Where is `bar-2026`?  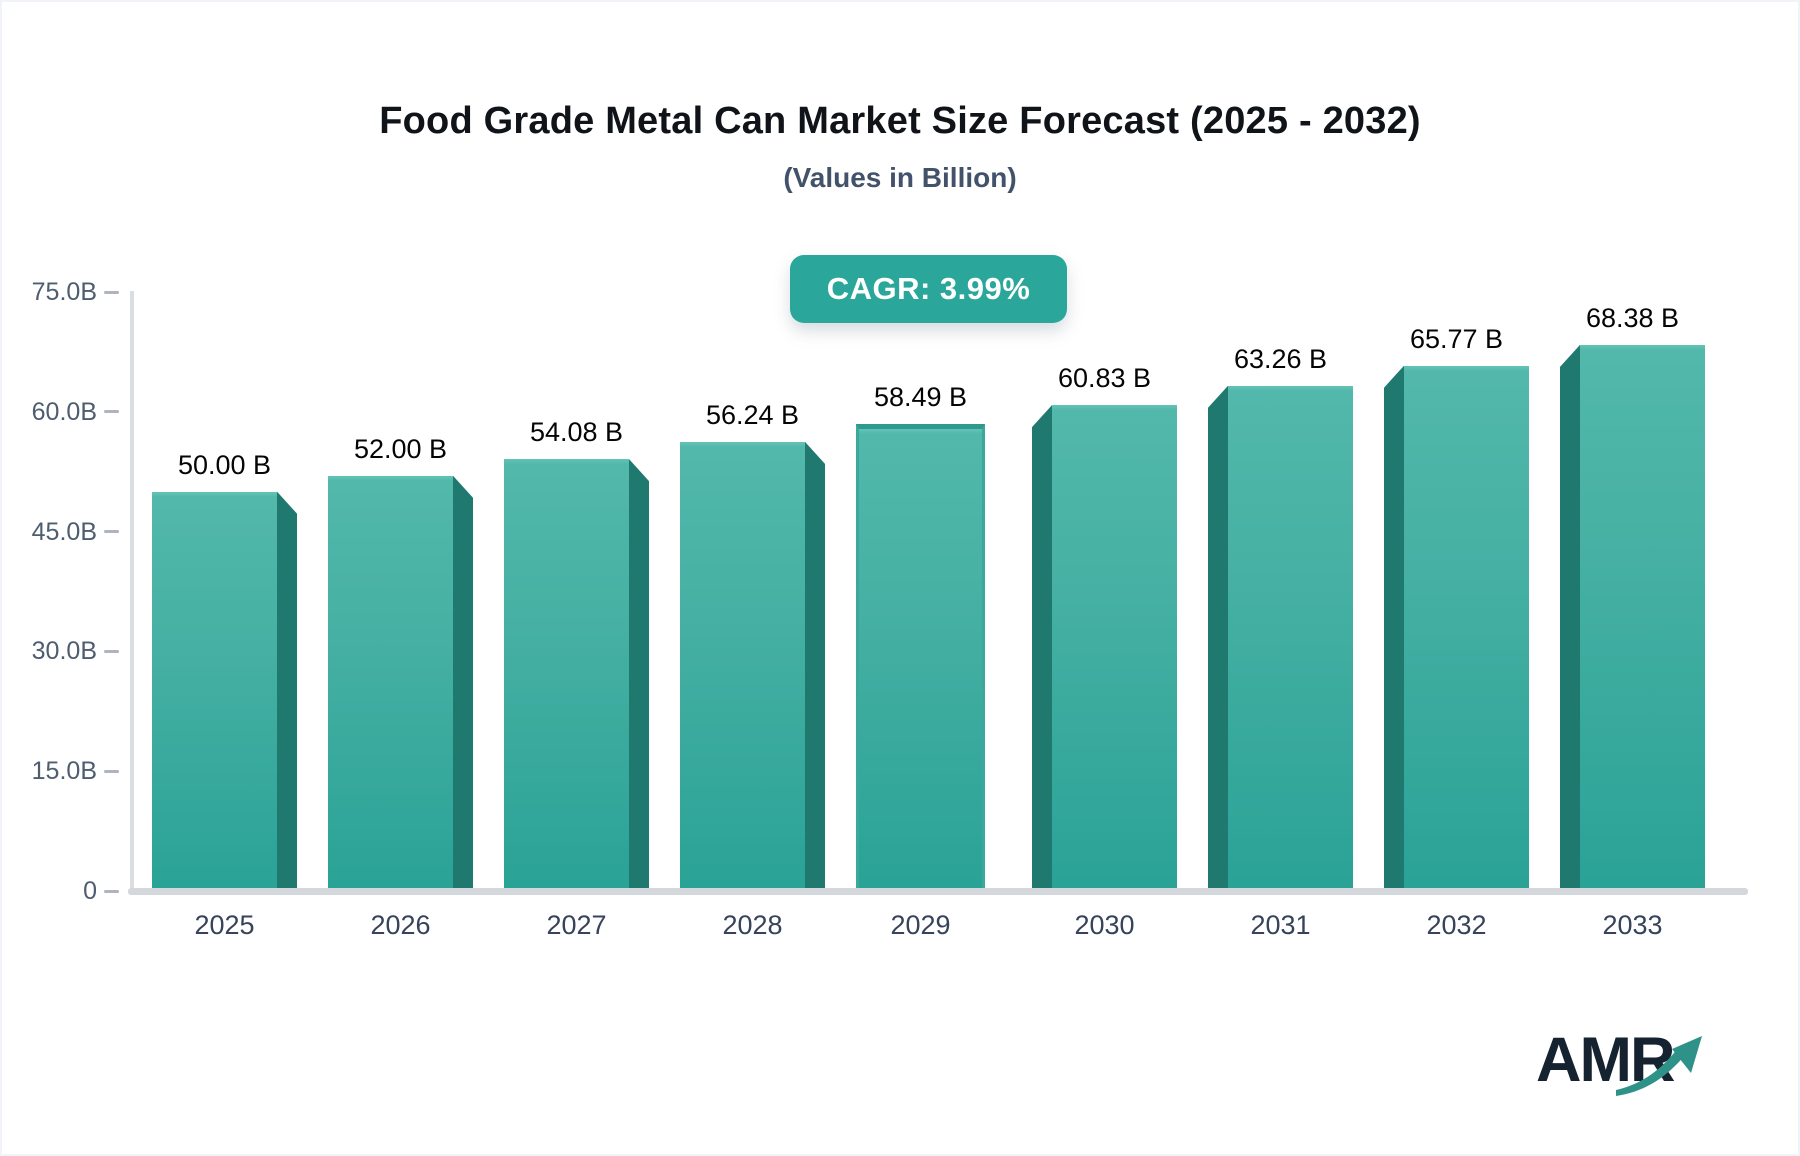
bar-2026 is located at coordinates (390, 683).